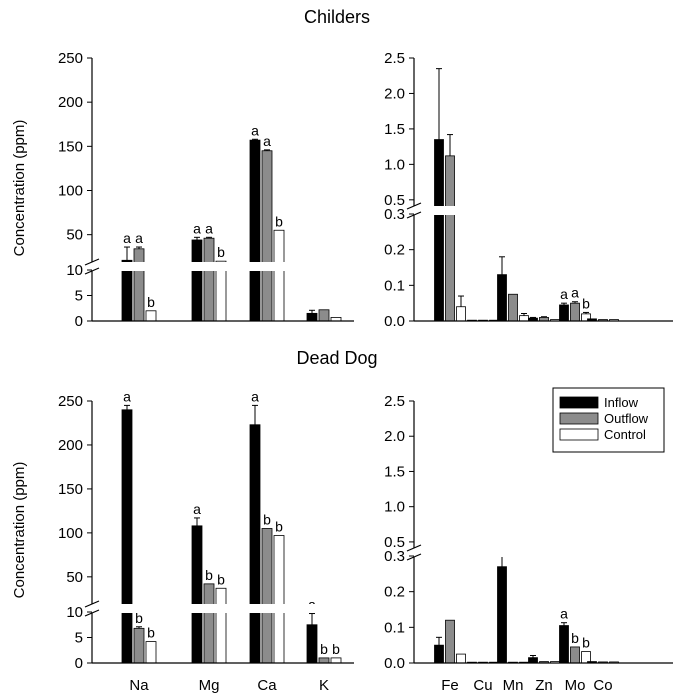 Image resolution: width=673 pixels, height=700 pixels. What do you see at coordinates (74, 270) in the screenshot?
I see `y-tick-label: 10` at bounding box center [74, 270].